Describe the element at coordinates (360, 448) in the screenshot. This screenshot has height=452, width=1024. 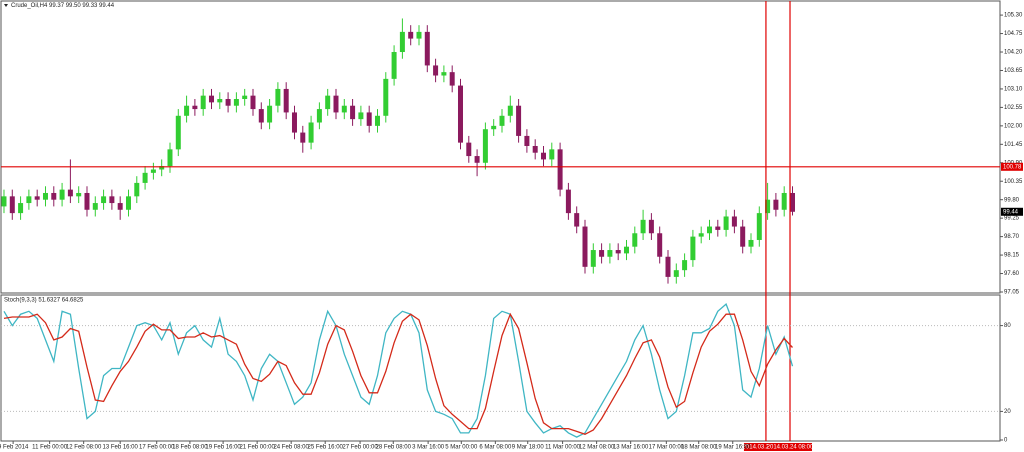
I see `x-tick-label: 27 Feb 00:00` at that location.